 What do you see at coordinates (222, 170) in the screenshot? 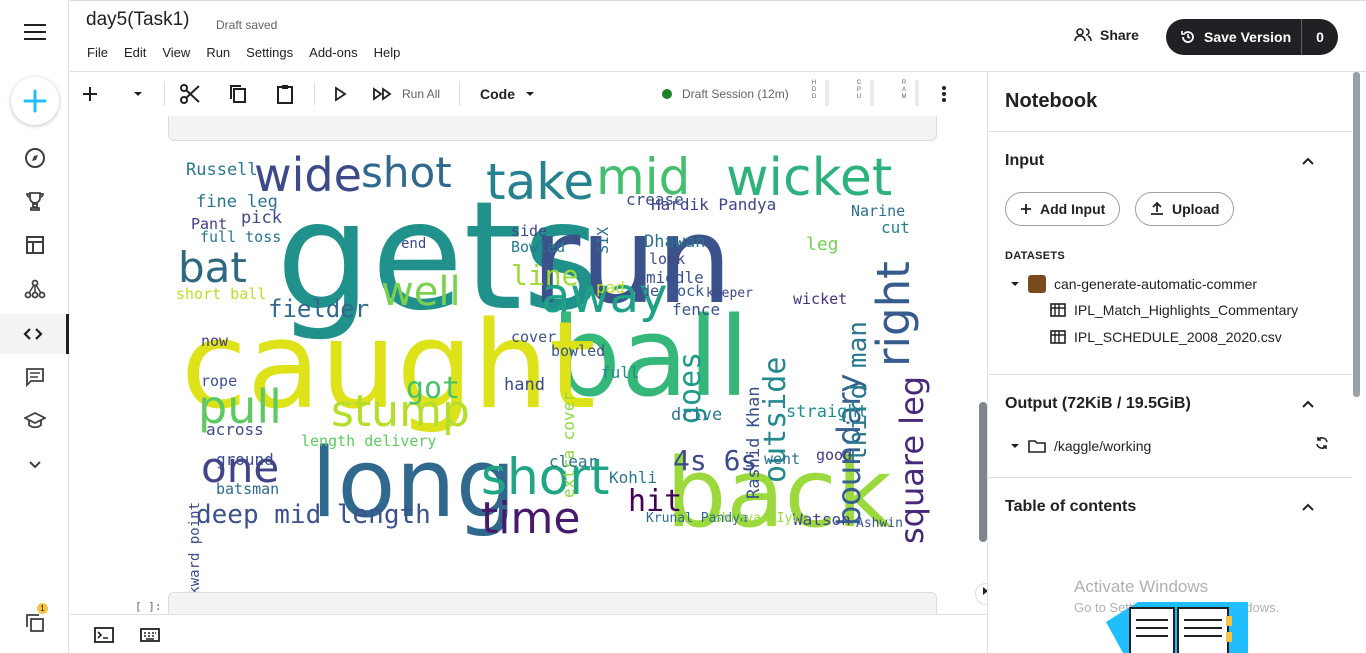
I see `wordcloud-word: Russell` at bounding box center [222, 170].